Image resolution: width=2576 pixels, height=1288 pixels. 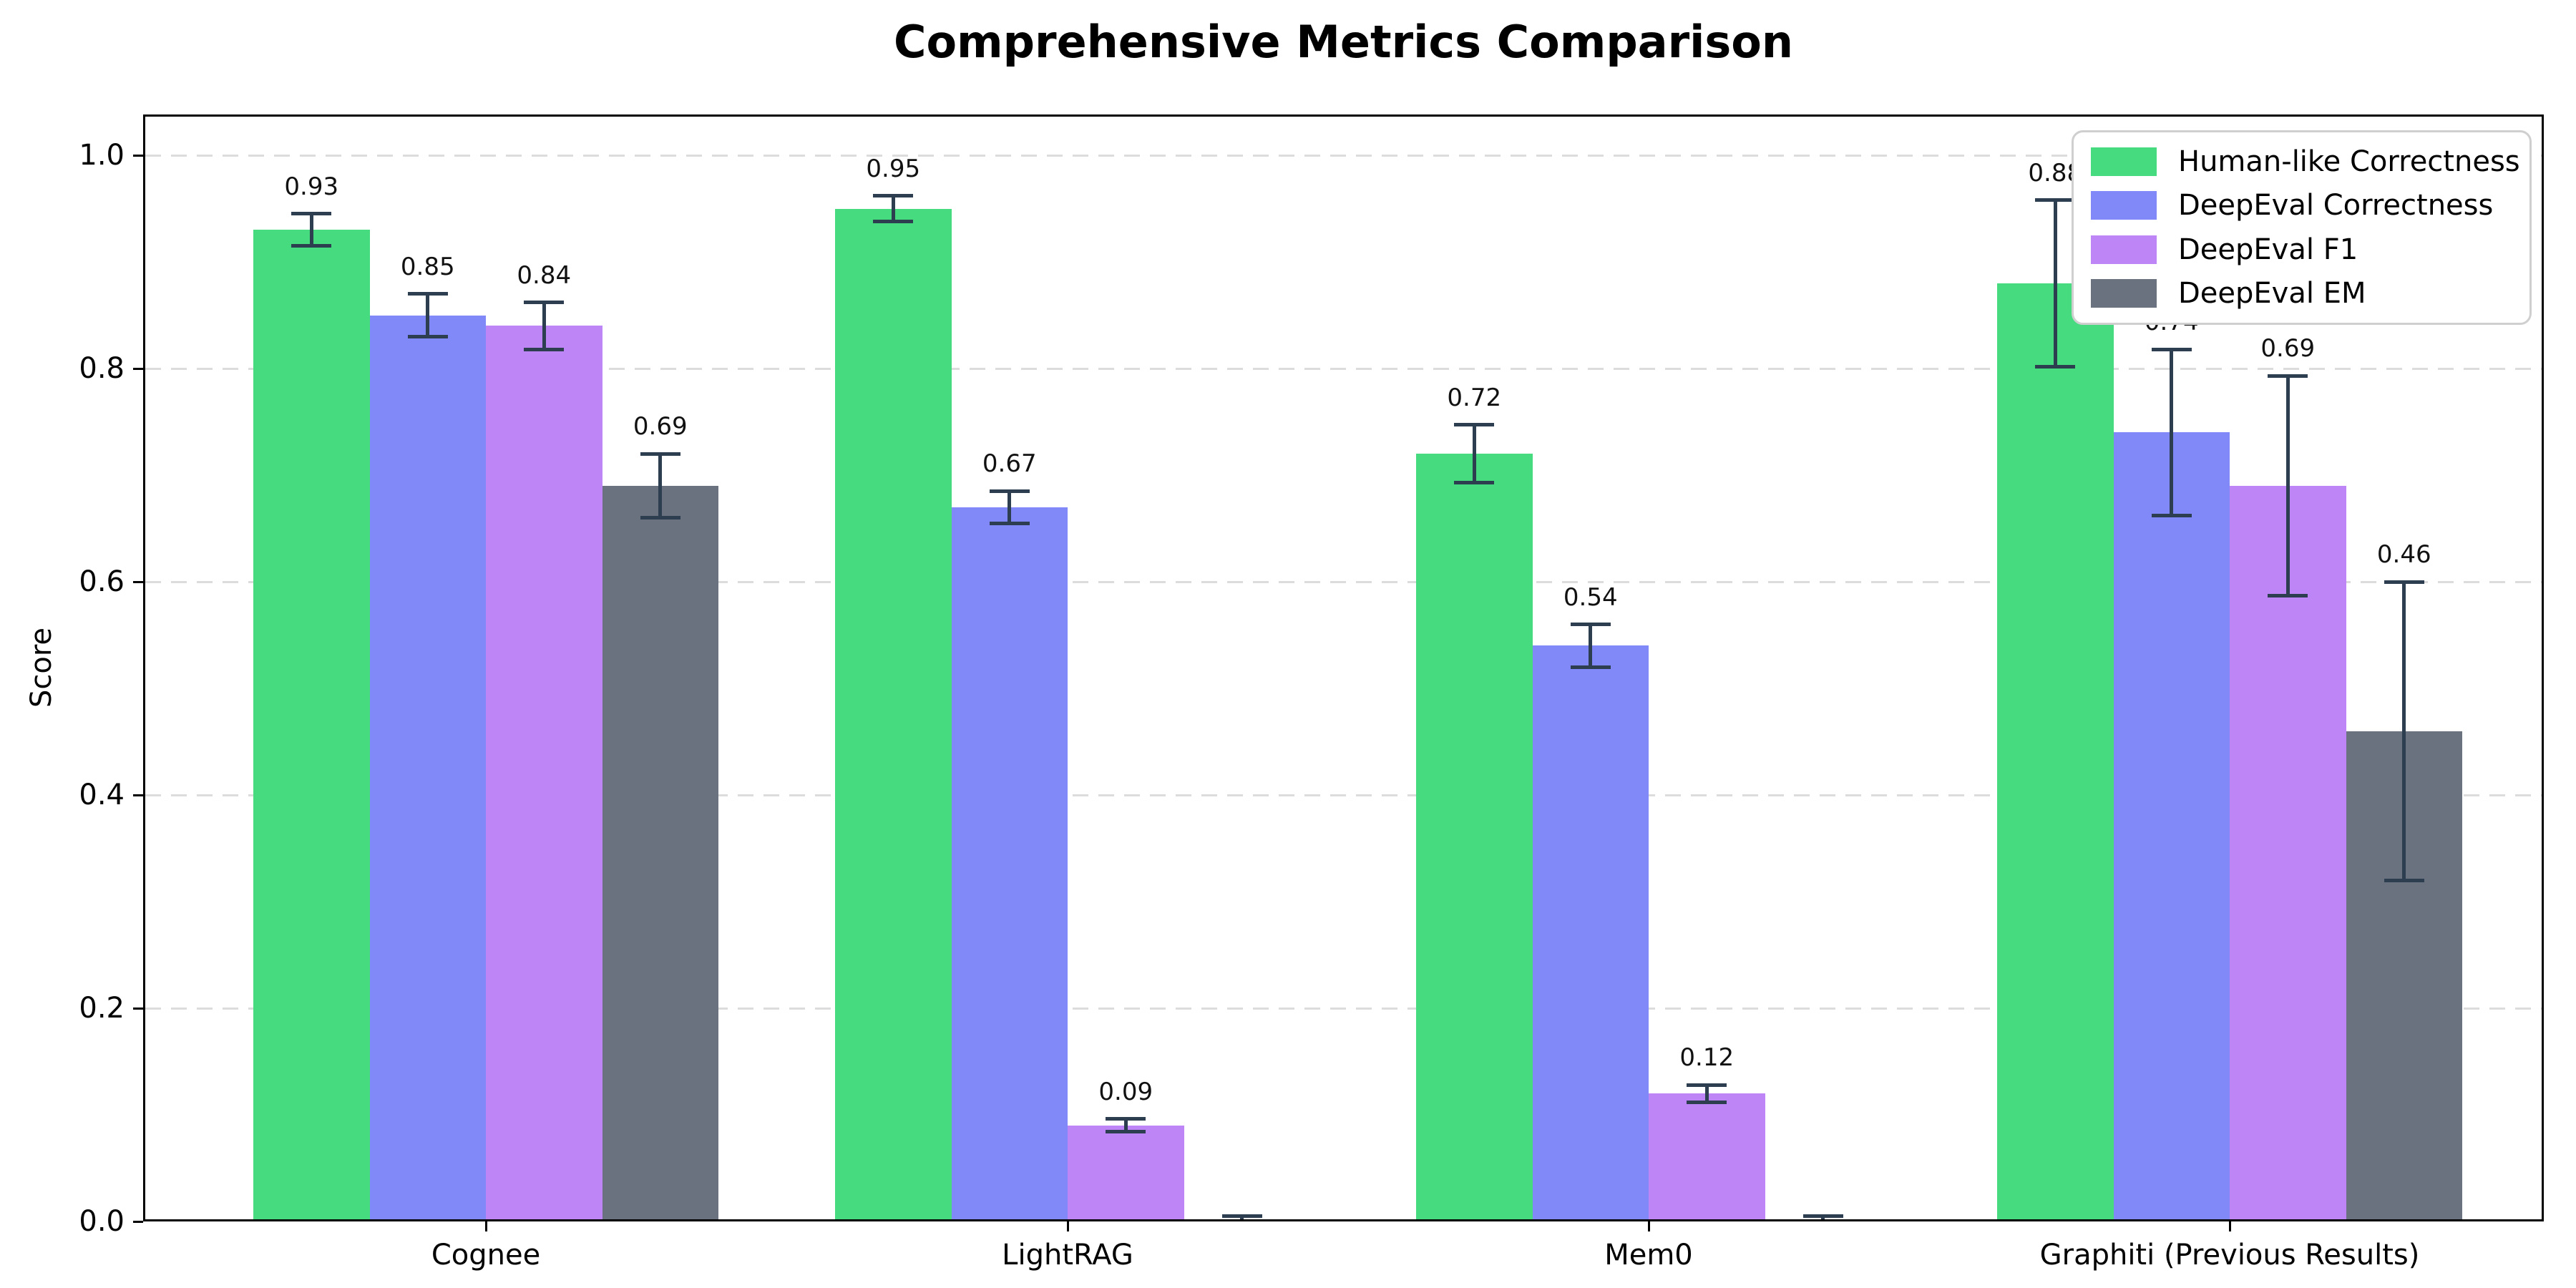 I want to click on gridline-0.2, so click(x=1343, y=1008).